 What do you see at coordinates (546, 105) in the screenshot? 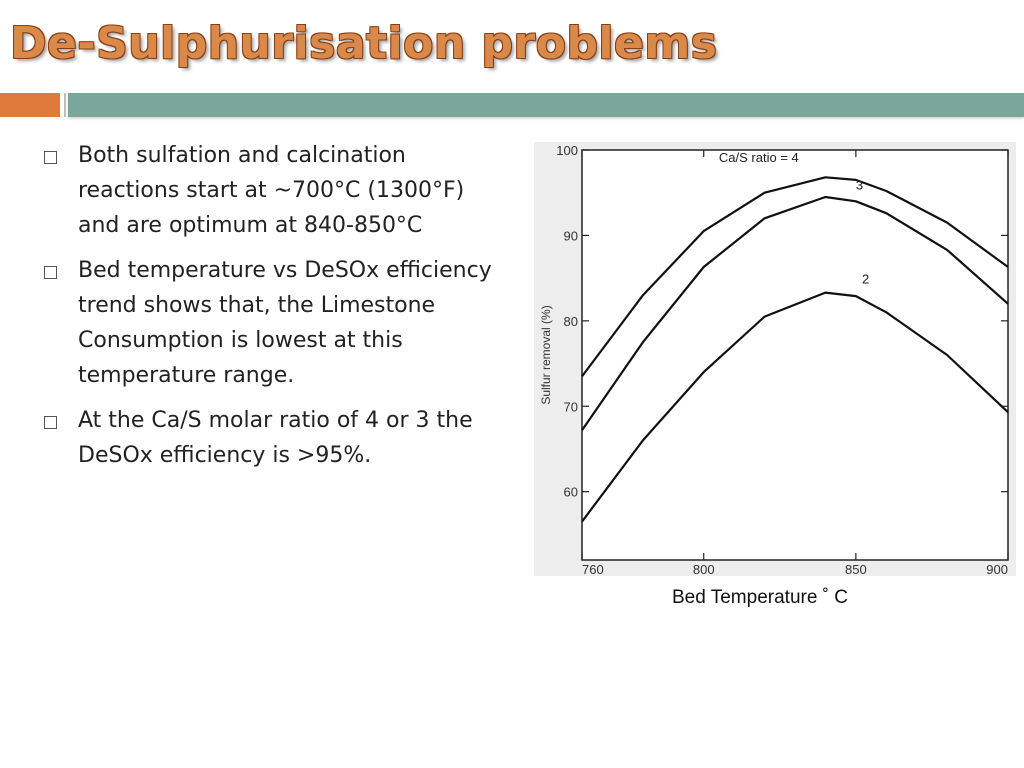
I see `title-underline-bar` at bounding box center [546, 105].